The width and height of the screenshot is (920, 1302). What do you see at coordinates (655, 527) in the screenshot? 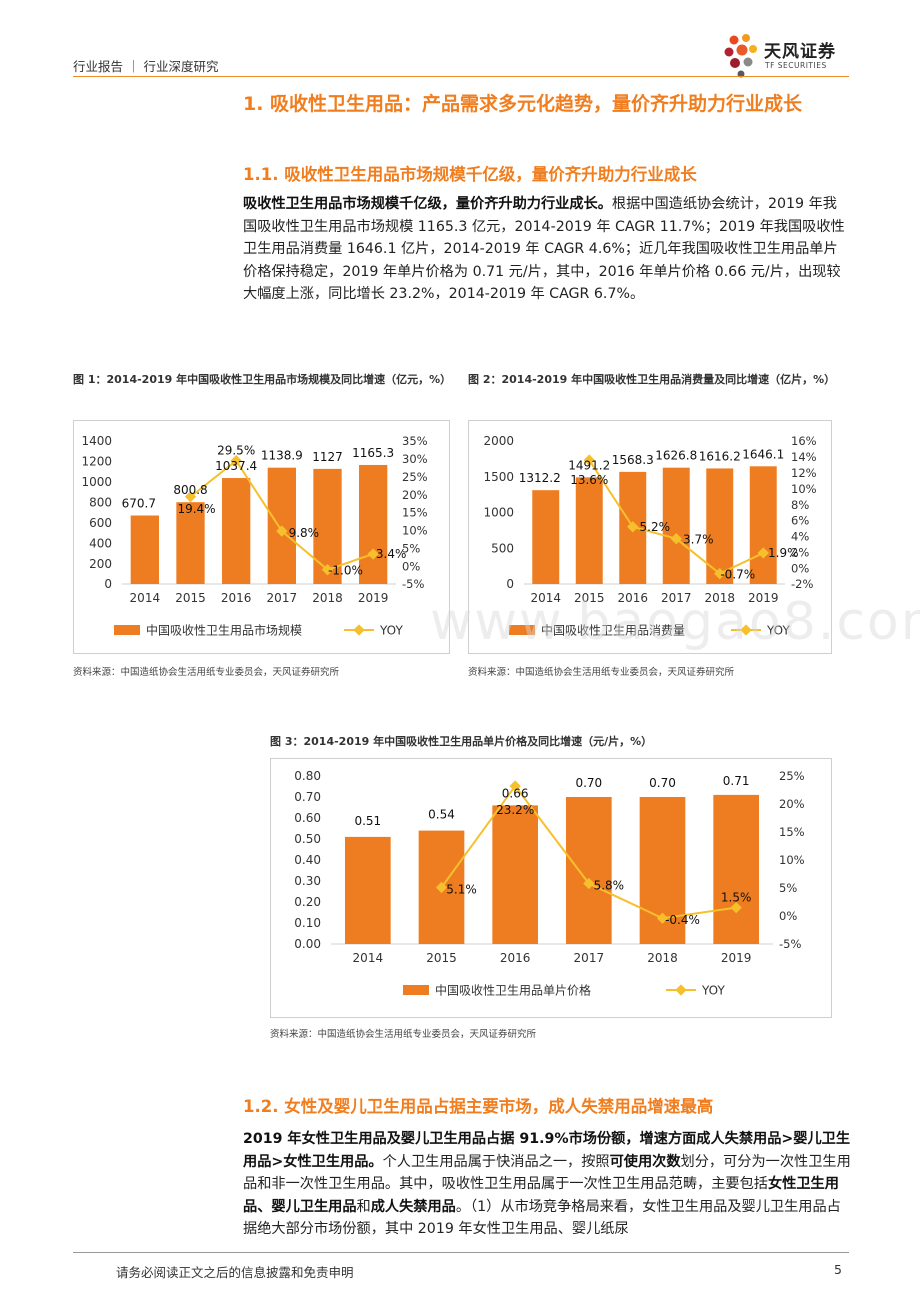
I see `yoy-value-label: 5.2%` at bounding box center [655, 527].